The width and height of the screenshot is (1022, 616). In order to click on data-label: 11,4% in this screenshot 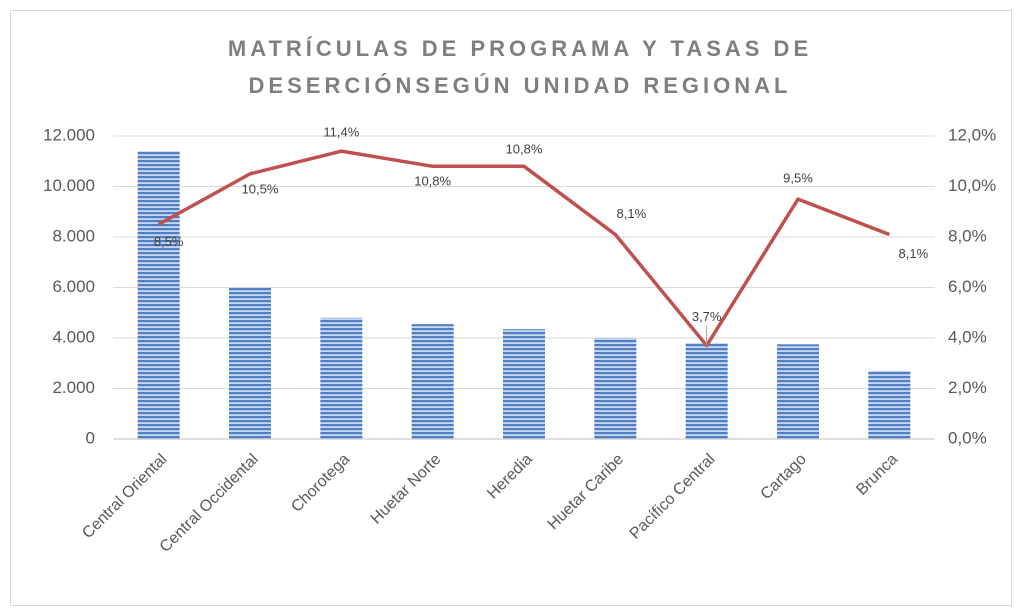, I will do `click(341, 132)`.